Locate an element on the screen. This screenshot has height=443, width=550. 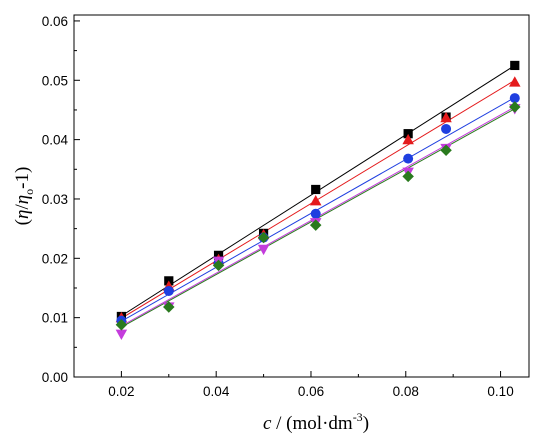
y-tick-label: 0.01 is located at coordinates (55, 318).